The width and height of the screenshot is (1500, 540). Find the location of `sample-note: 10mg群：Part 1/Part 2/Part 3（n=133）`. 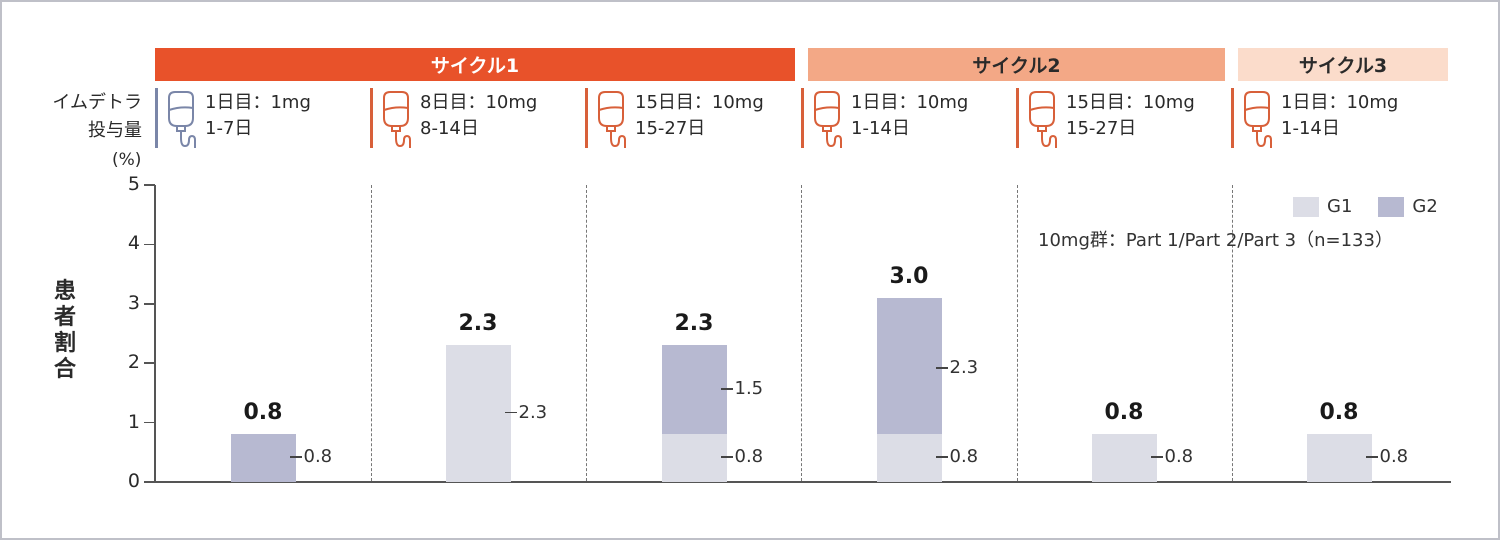

sample-note: 10mg群：Part 1/Part 2/Part 3（n=133） is located at coordinates (1215, 240).